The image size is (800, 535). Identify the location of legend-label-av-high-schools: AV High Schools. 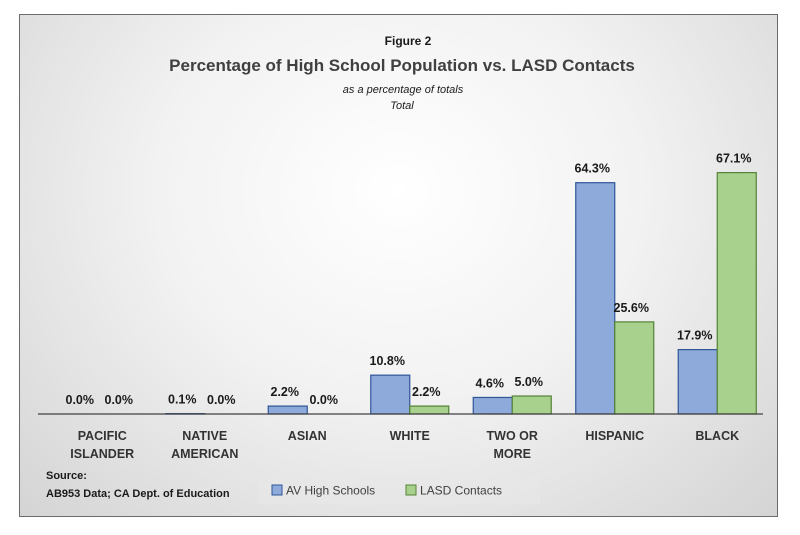
(330, 491).